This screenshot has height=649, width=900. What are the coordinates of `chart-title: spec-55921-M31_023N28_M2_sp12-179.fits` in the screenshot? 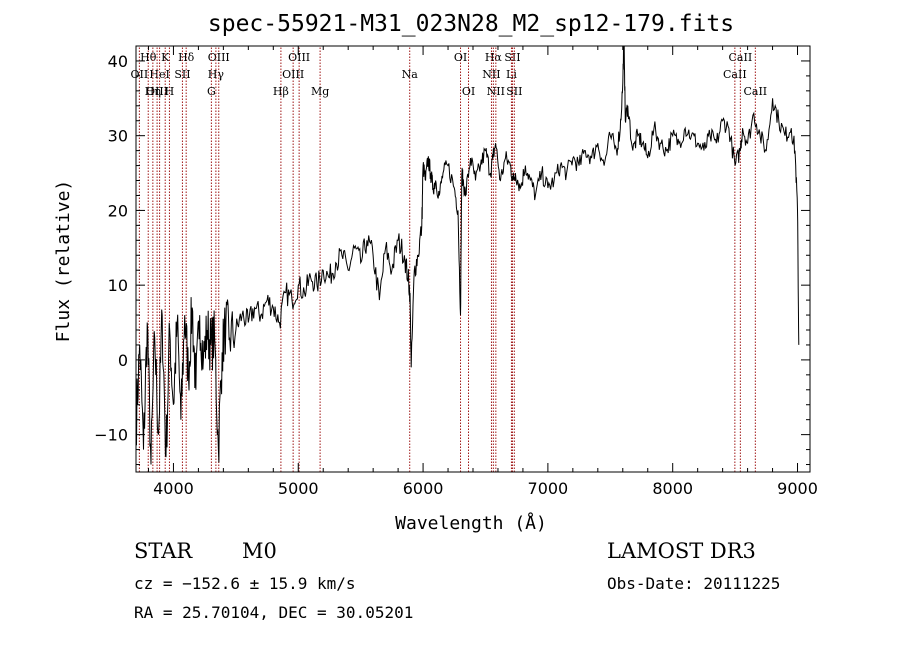 It's located at (471, 24).